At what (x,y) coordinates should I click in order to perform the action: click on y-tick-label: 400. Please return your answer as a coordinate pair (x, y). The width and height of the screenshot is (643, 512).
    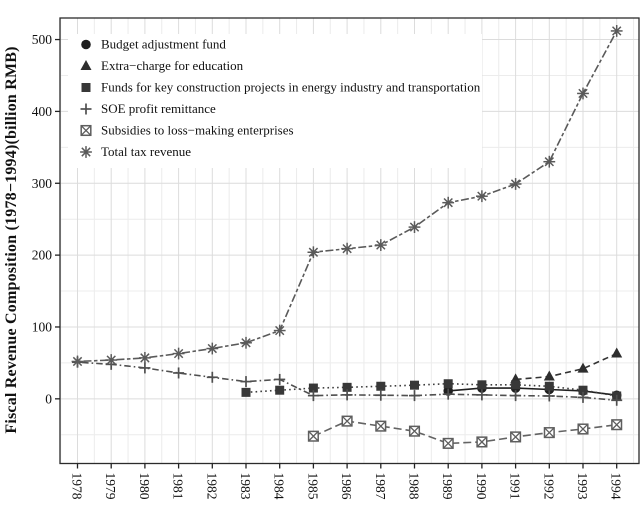
    Looking at the image, I should click on (42, 111).